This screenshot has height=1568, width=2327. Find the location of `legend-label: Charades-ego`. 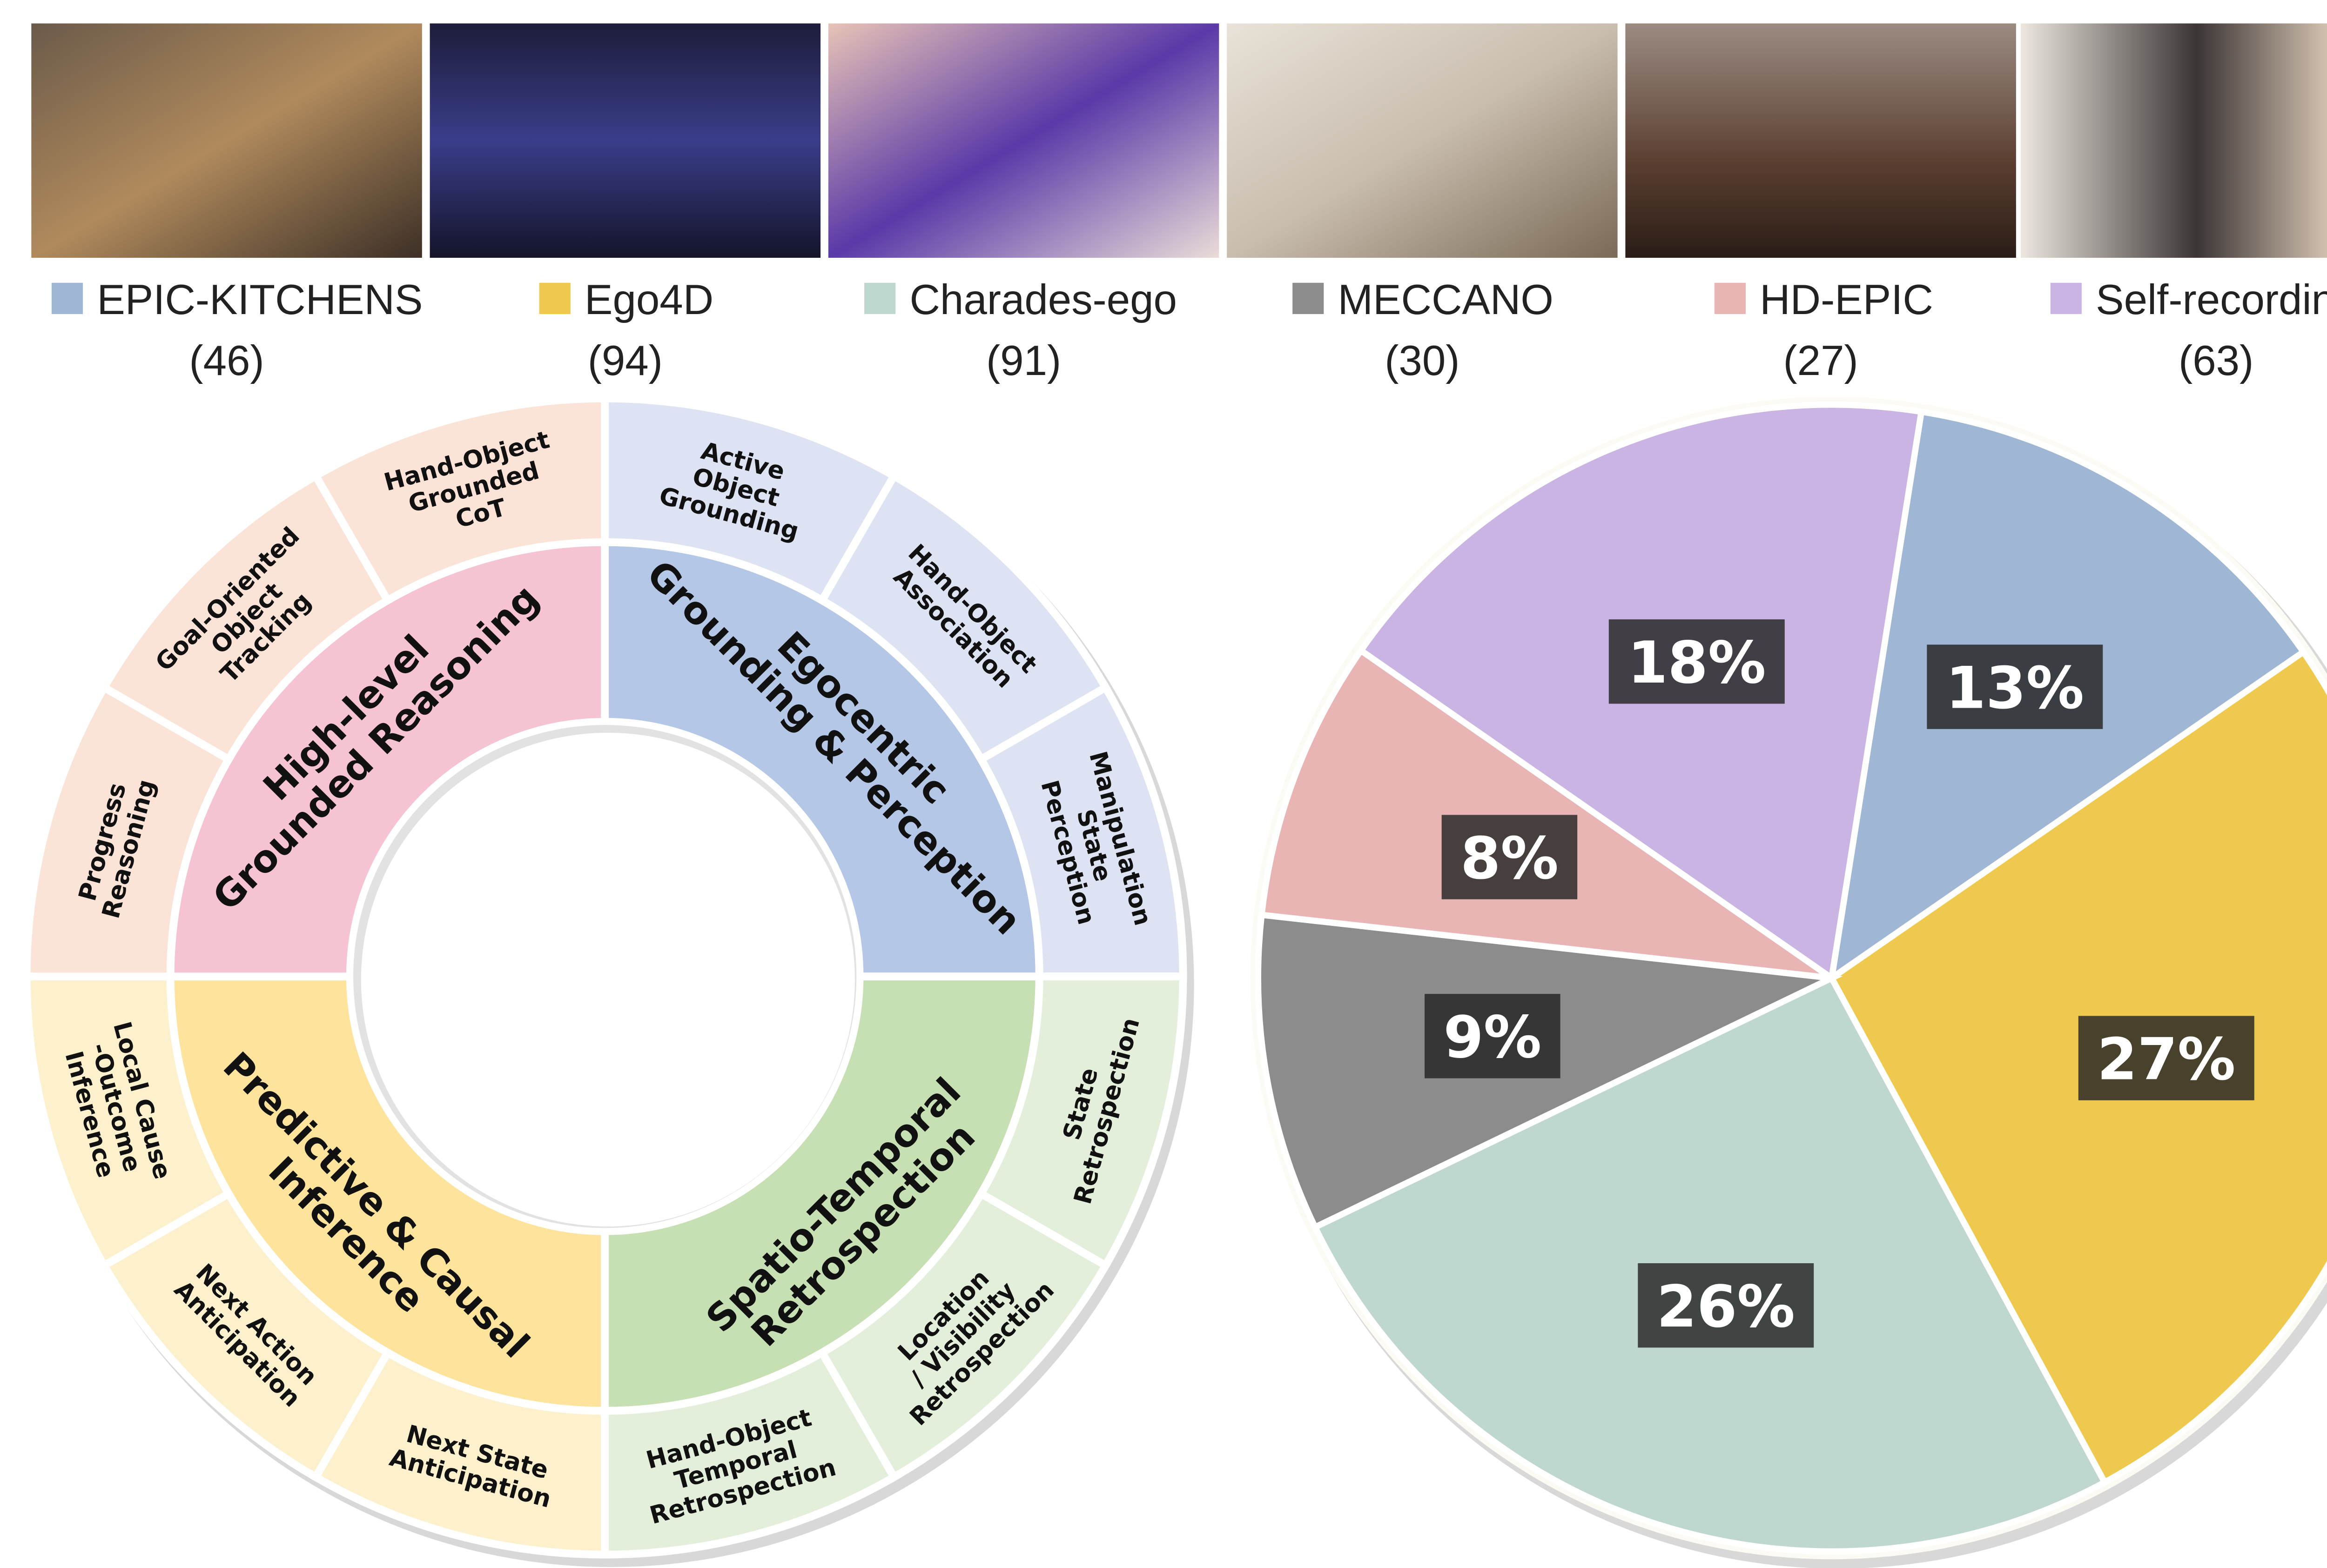

legend-label: Charades-ego is located at coordinates (1043, 299).